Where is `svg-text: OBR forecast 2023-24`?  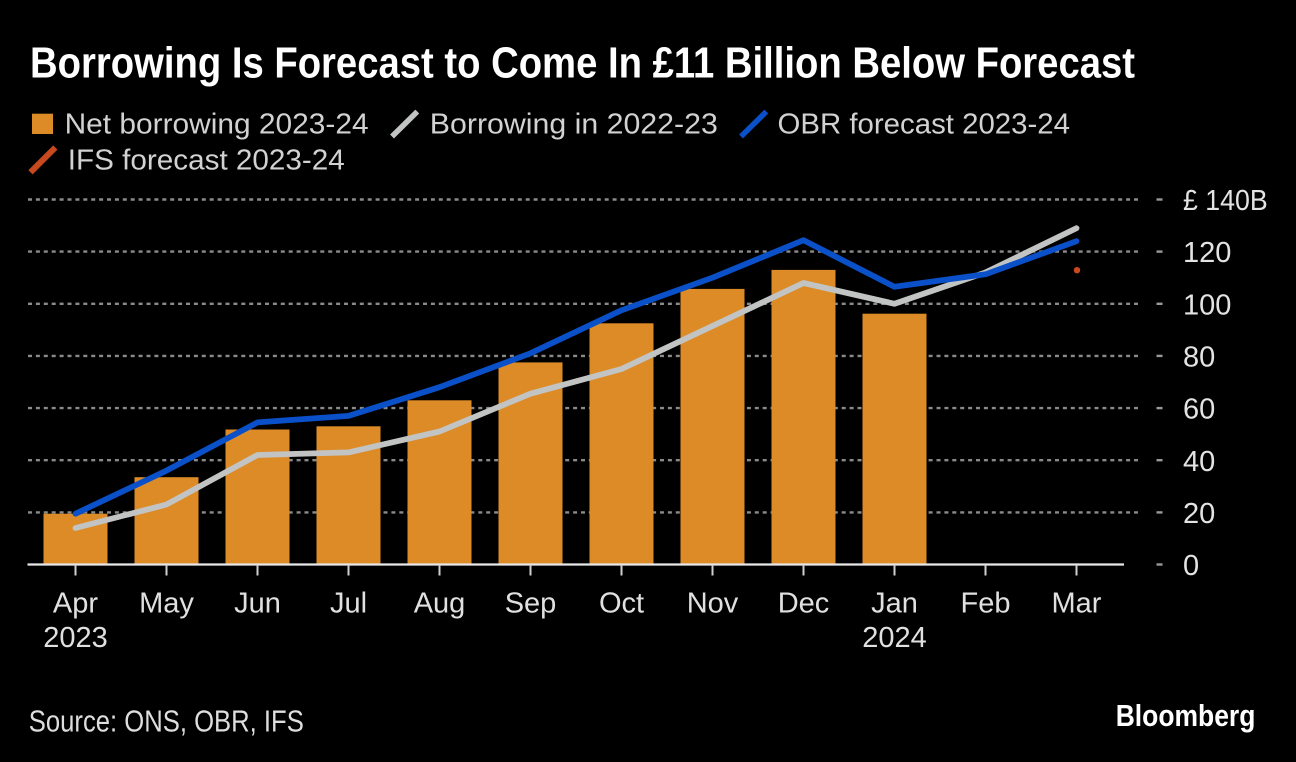 svg-text: OBR forecast 2023-24 is located at coordinates (924, 124).